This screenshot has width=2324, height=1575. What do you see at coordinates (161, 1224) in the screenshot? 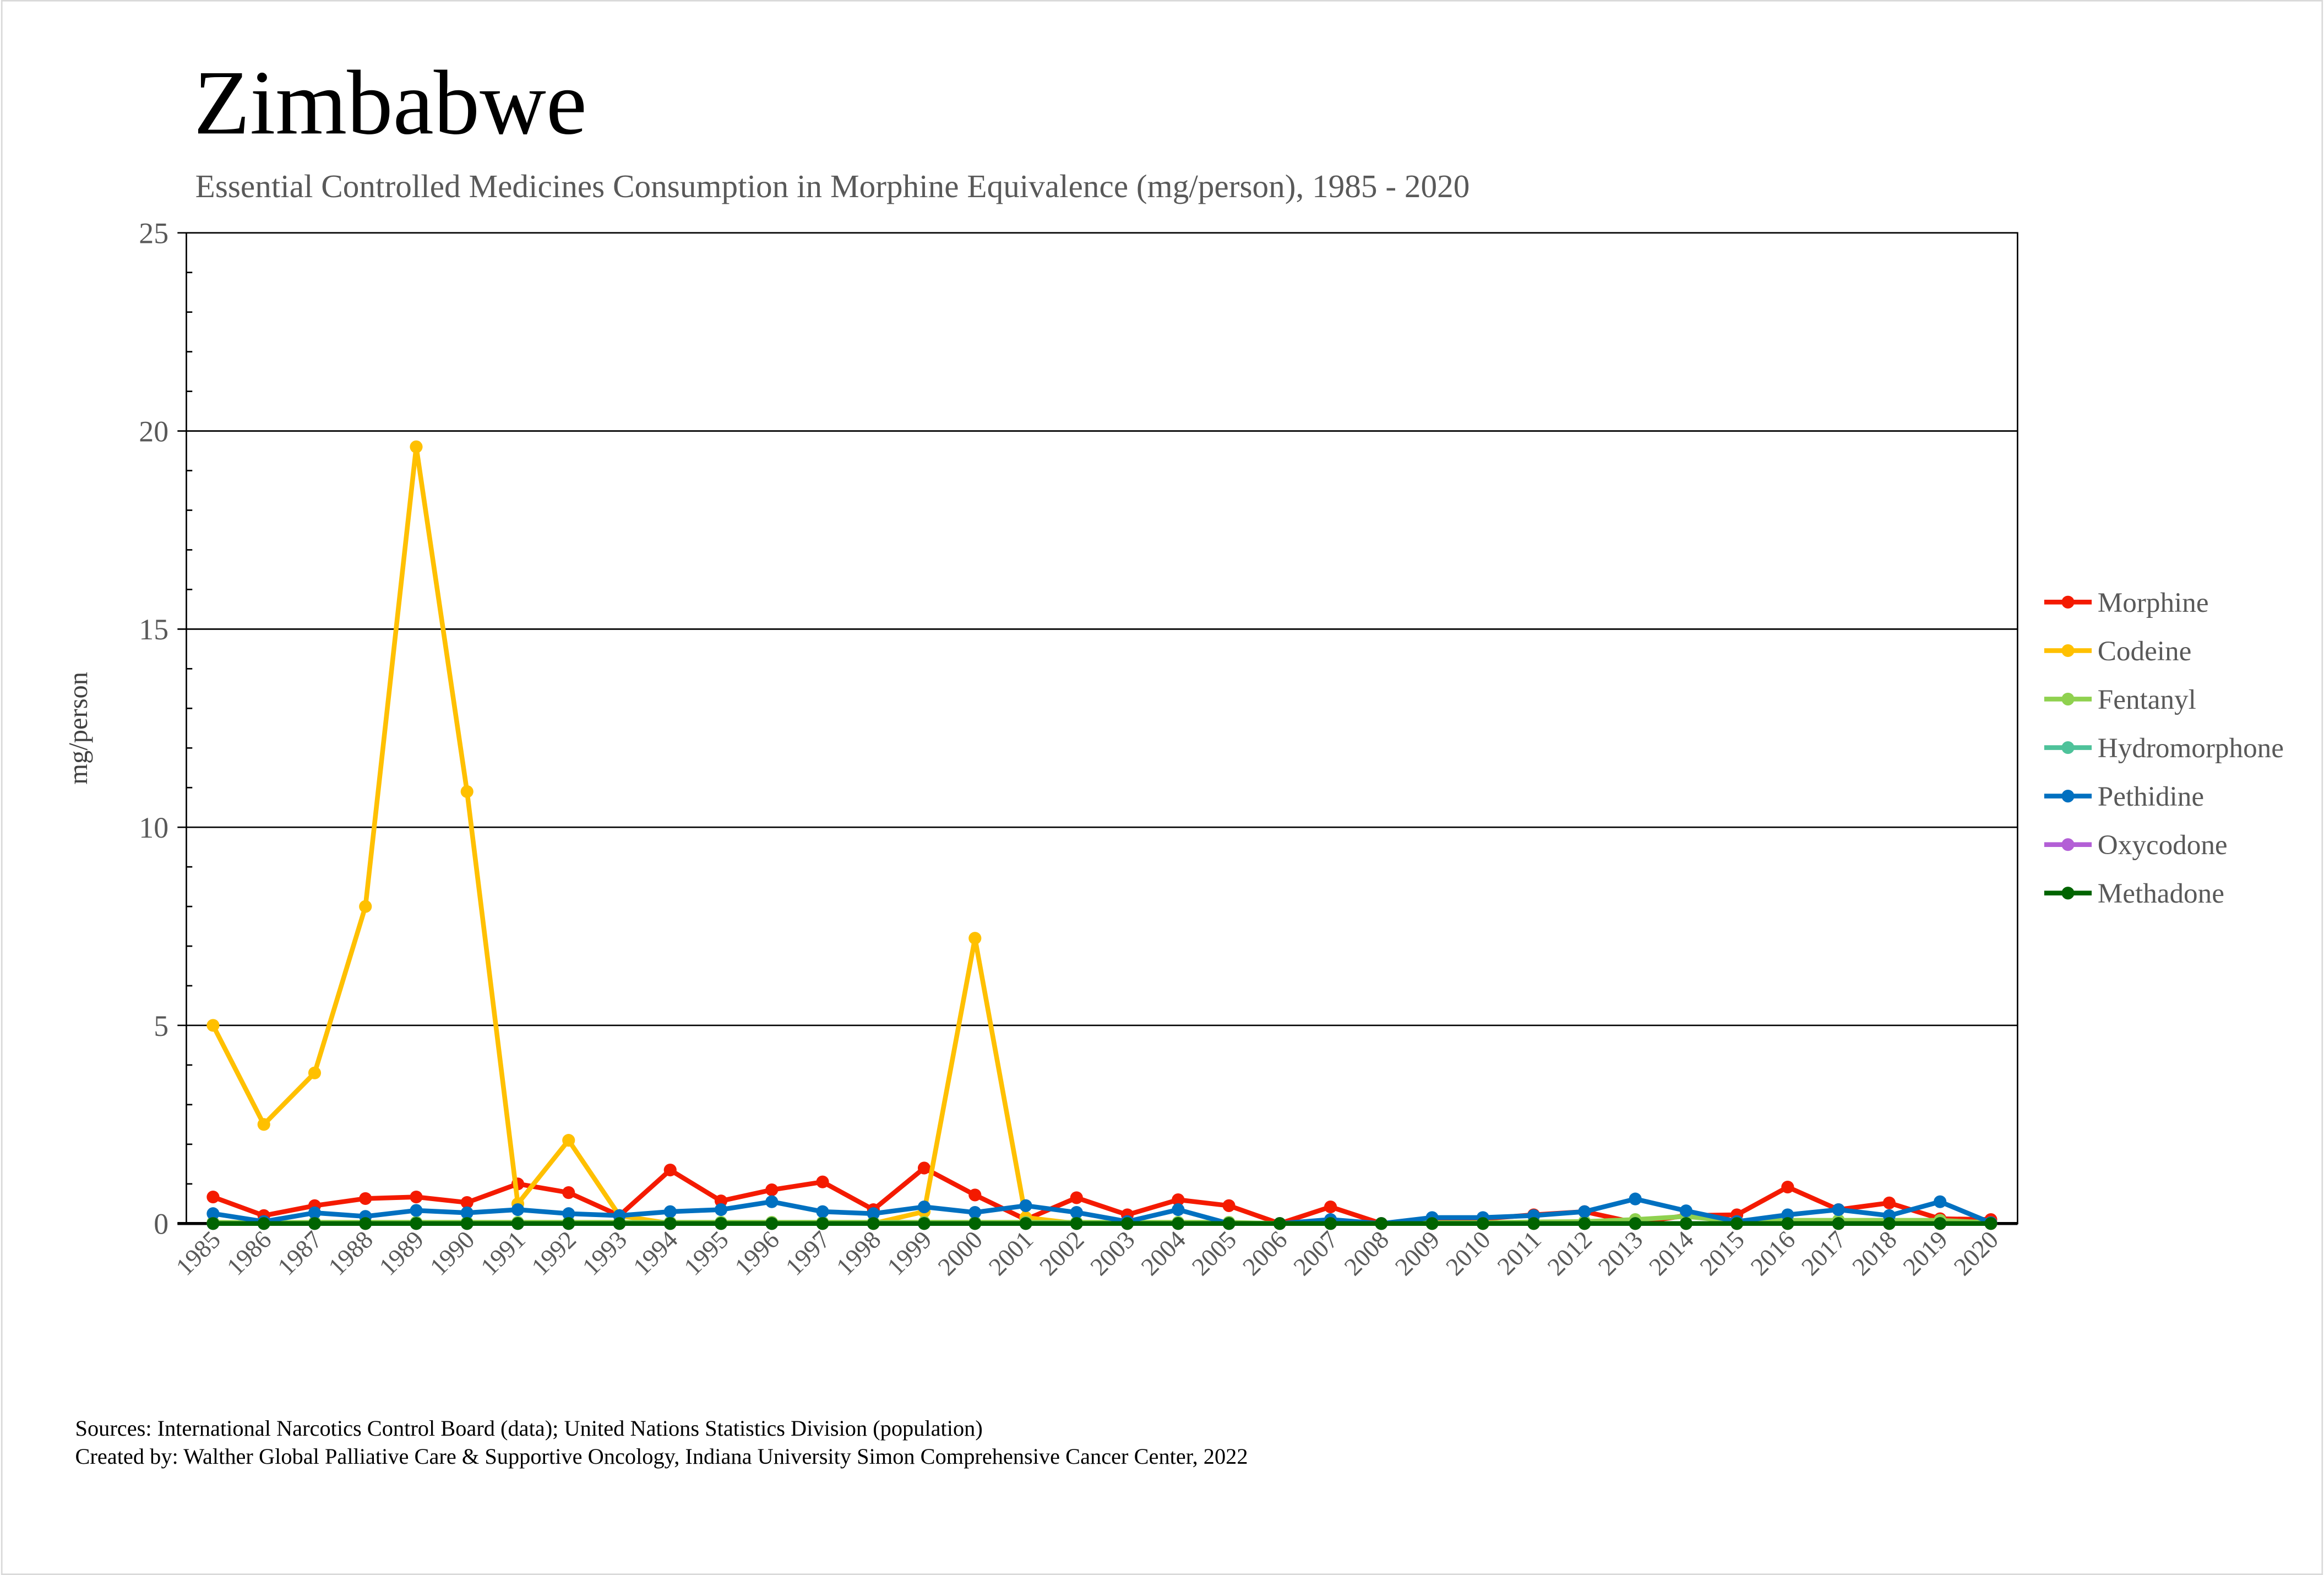
I see `y-tick-label: 0` at bounding box center [161, 1224].